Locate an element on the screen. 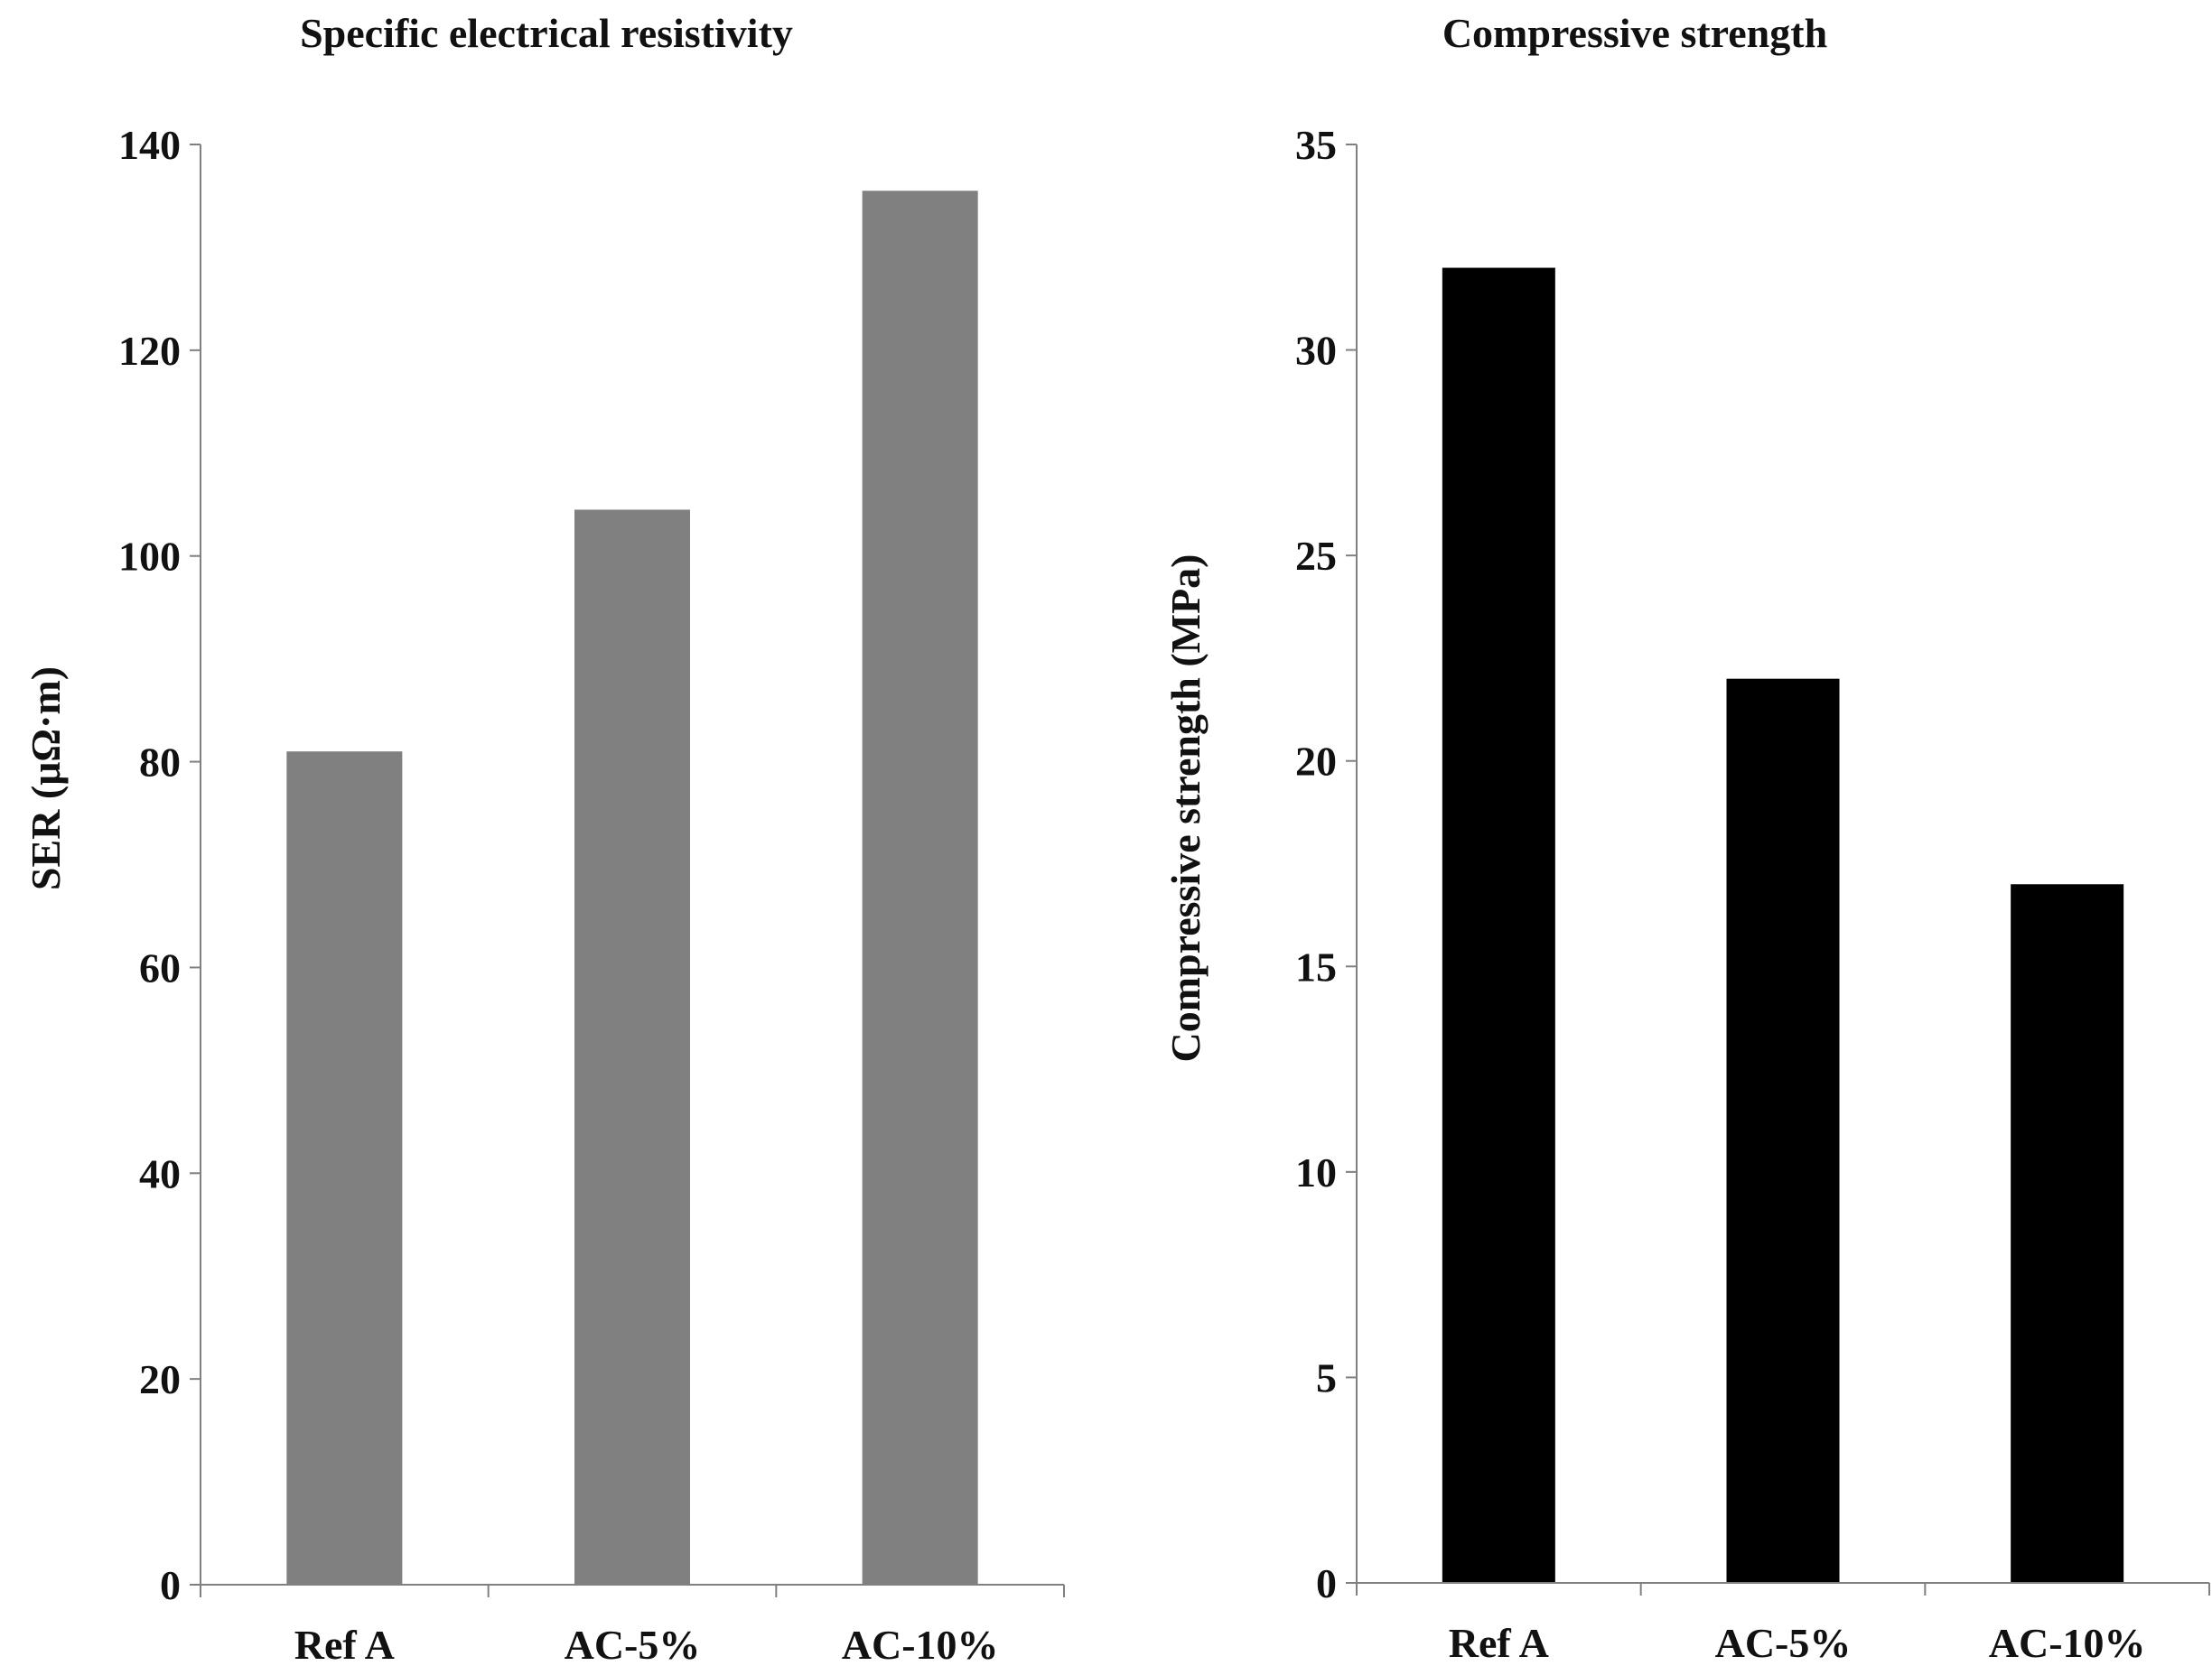  ser-chart-title: Specific electrical resistivity is located at coordinates (546, 33).